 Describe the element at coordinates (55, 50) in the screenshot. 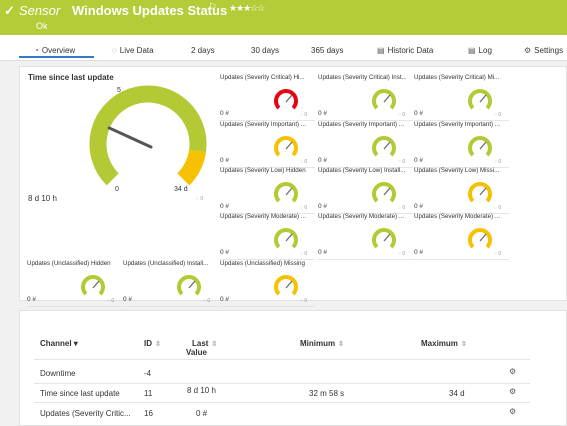

I see `tab-overview: ◔ Overview` at that location.